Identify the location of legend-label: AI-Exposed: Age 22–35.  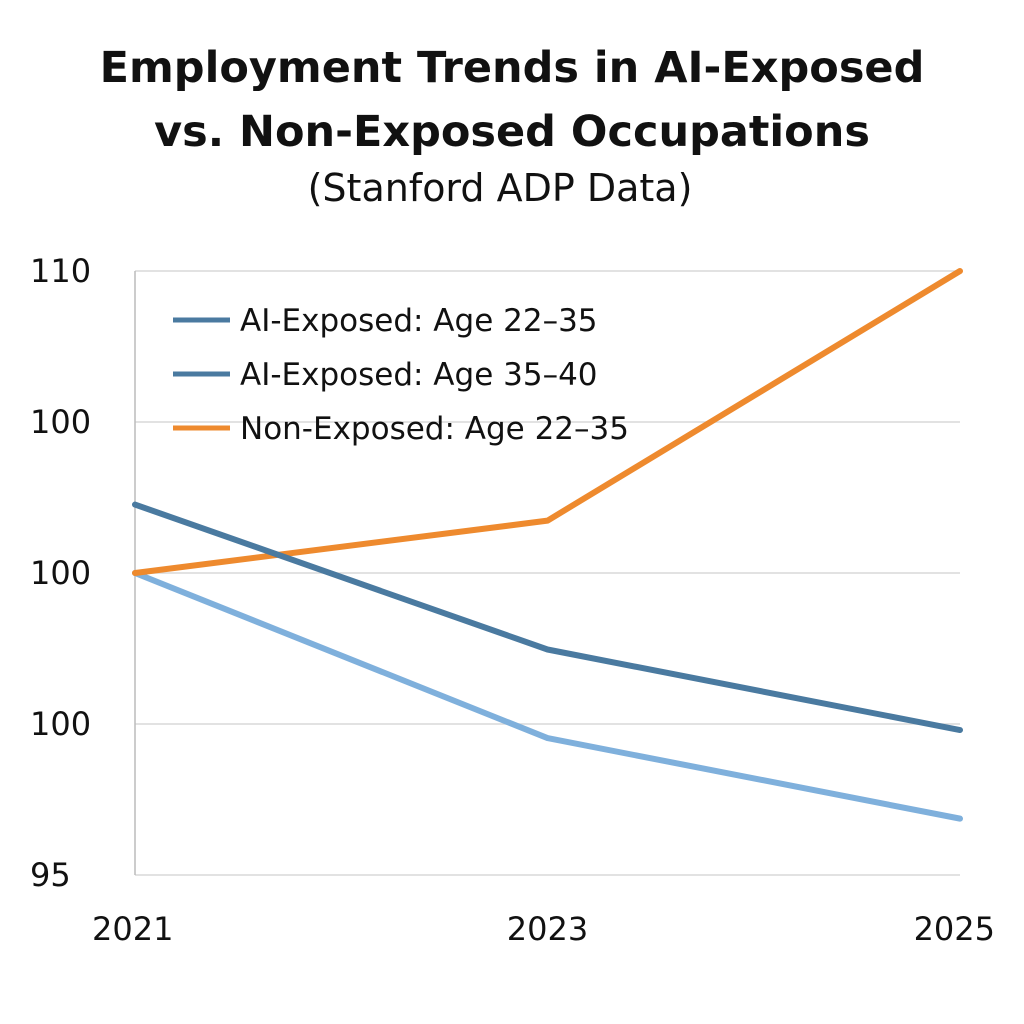
(419, 321).